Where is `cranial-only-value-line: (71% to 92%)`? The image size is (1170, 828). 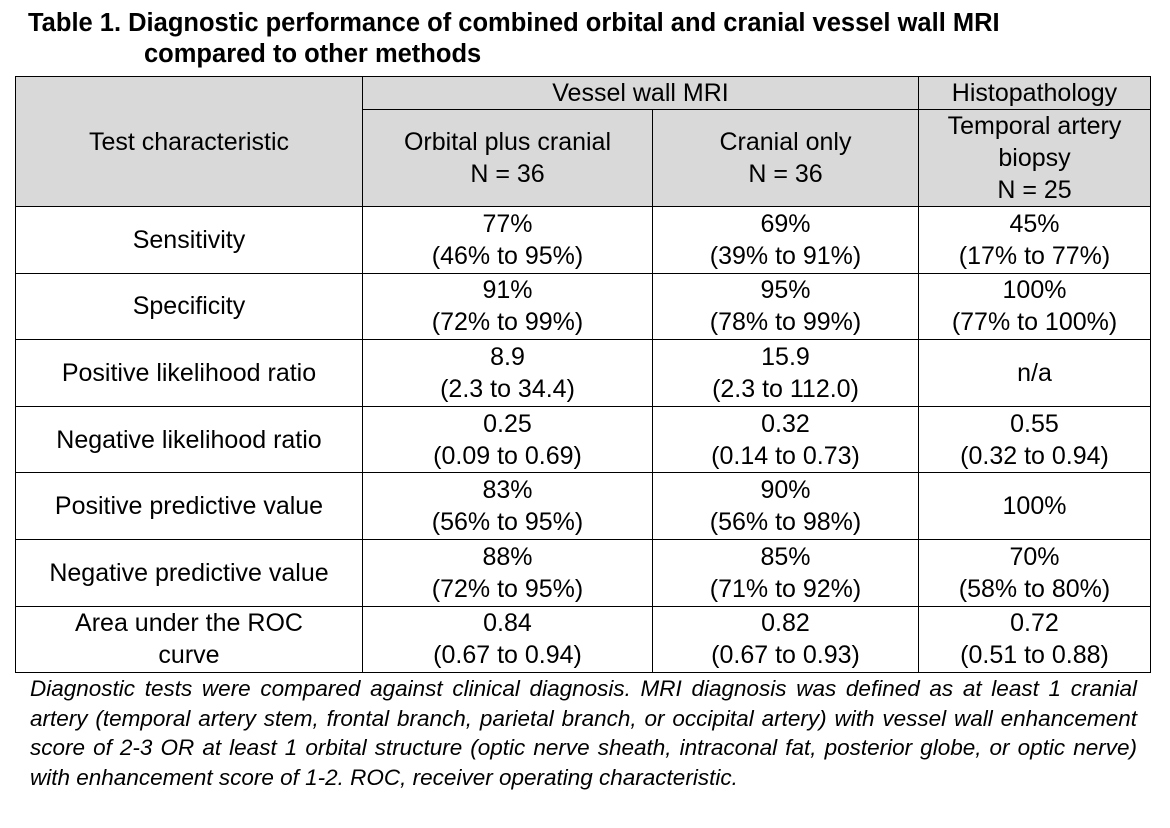
cranial-only-value-line: (71% to 92%) is located at coordinates (785, 588).